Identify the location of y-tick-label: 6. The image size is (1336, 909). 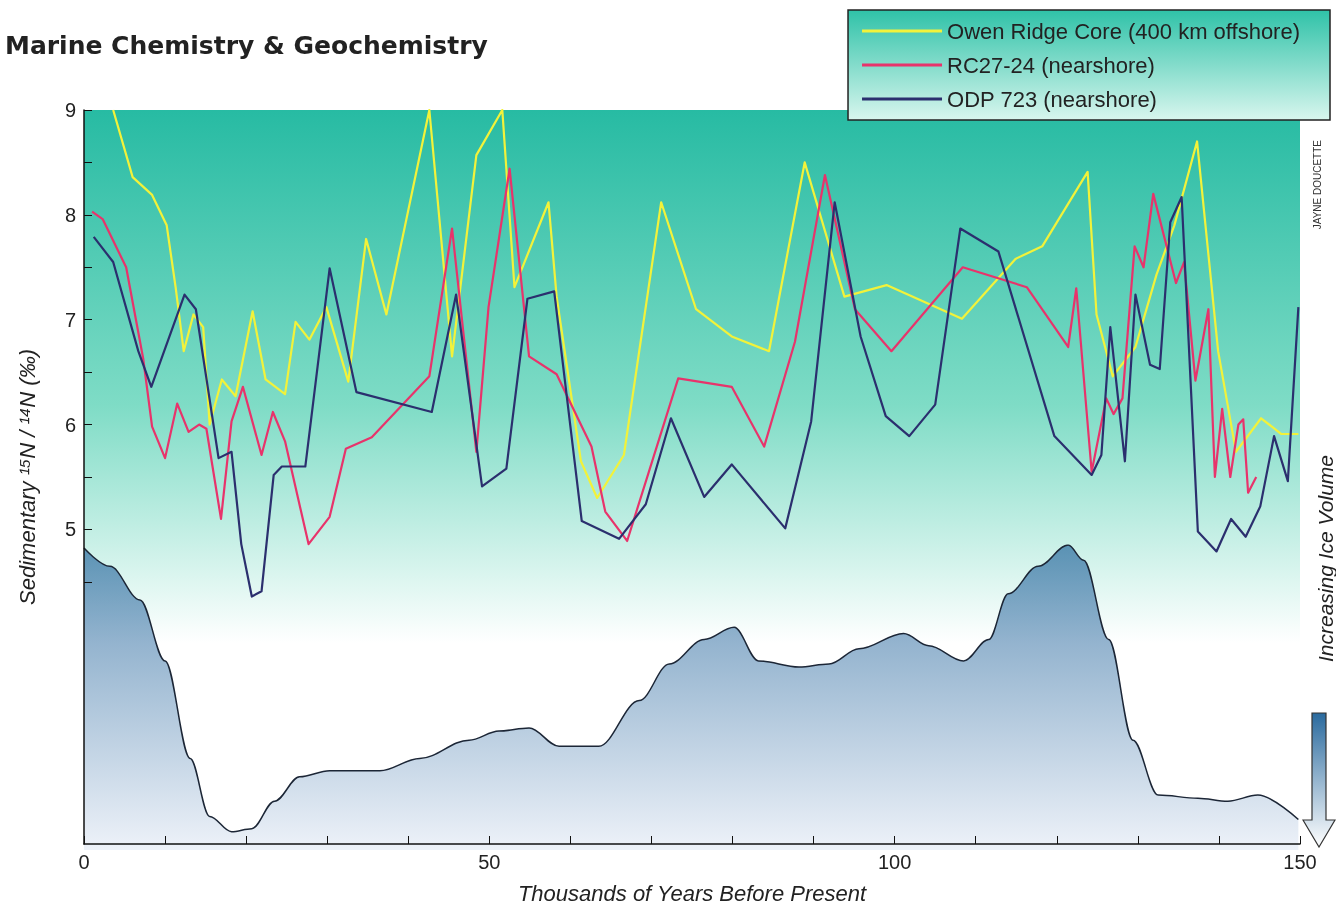
(70, 424).